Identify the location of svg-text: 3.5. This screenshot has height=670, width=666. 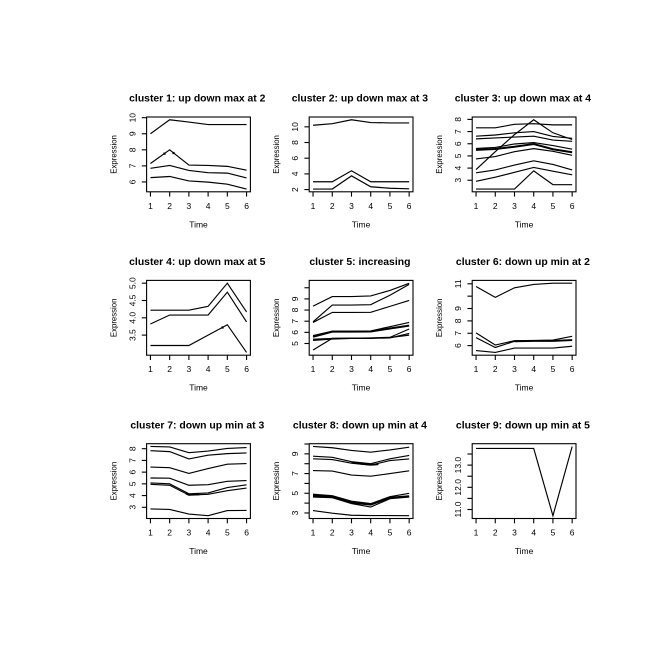
(133, 335).